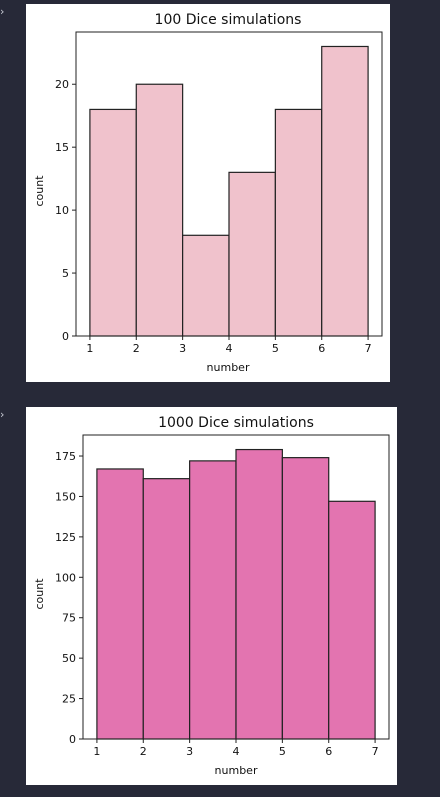 The image size is (440, 797). Describe the element at coordinates (236, 423) in the screenshot. I see `chart-title: 1000 Dice simulations` at that location.